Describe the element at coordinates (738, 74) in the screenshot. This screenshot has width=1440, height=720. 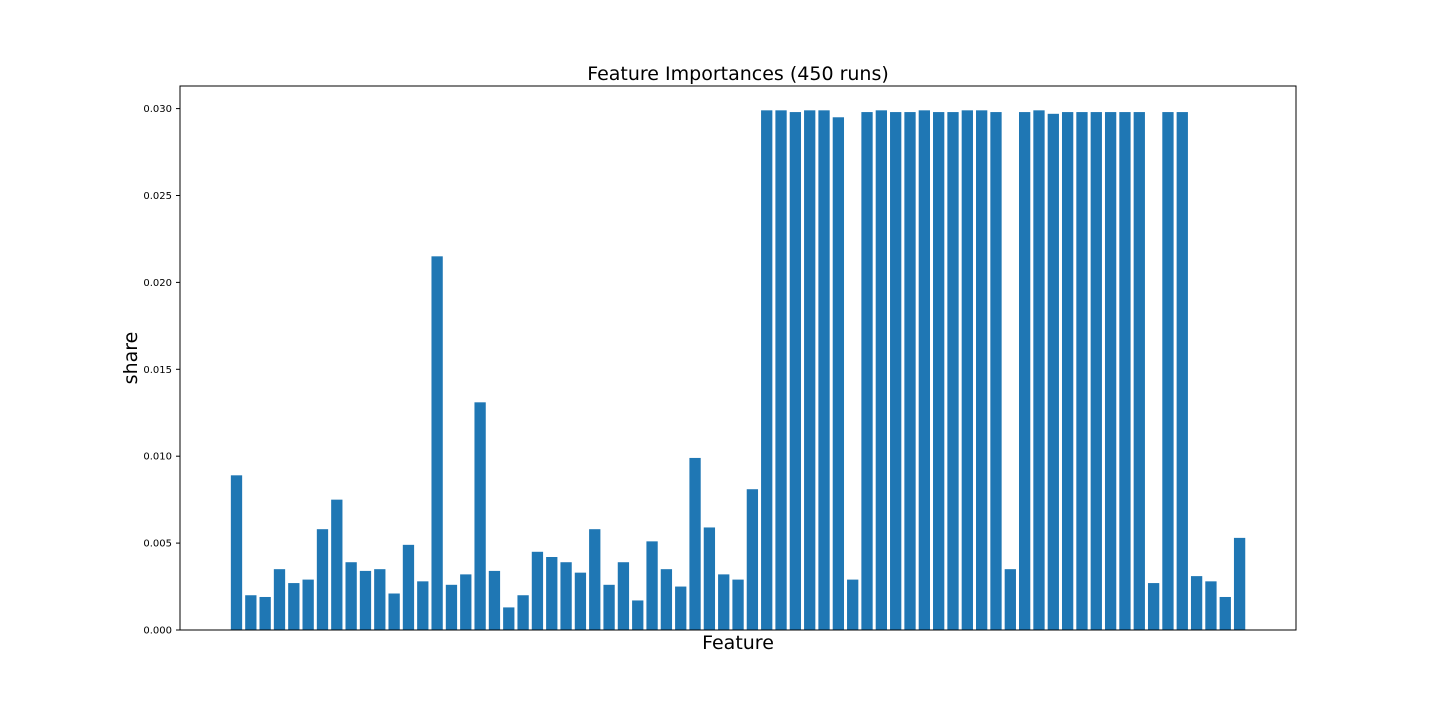
I see `chart-title: Feature Importances (450 runs)` at that location.